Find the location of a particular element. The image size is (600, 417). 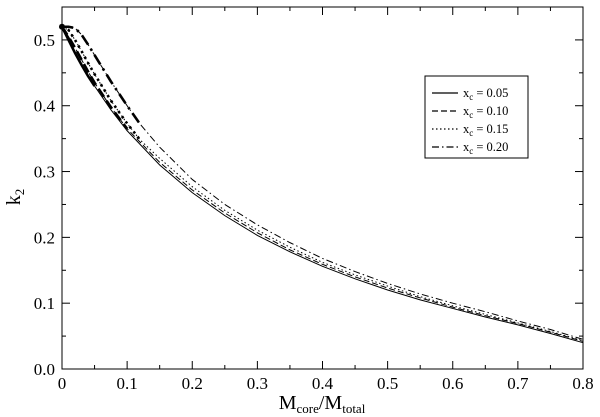

legend: xc = 0.05 xc = 0.10 xc = 0.15 xc = 0.20 is located at coordinates (476, 117).